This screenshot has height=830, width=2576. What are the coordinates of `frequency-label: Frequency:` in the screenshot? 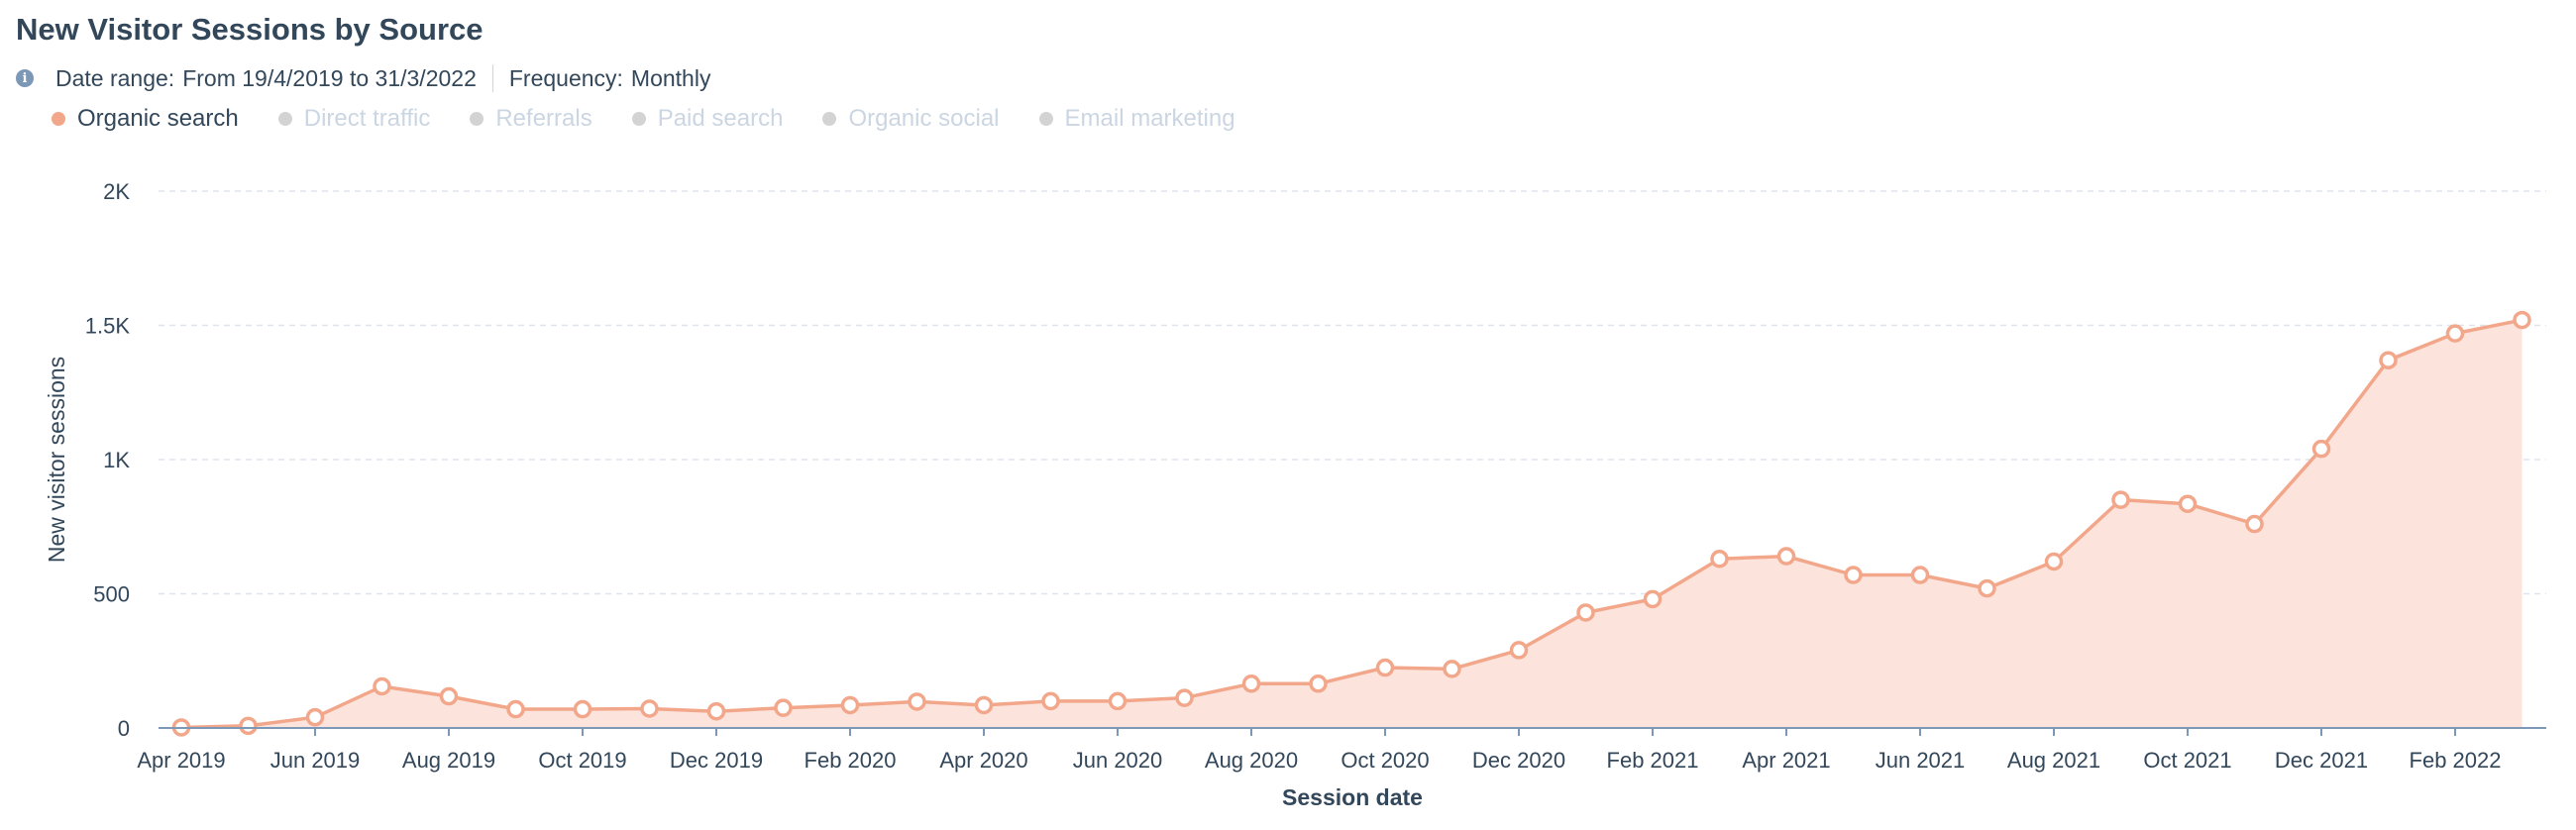 It's located at (565, 78).